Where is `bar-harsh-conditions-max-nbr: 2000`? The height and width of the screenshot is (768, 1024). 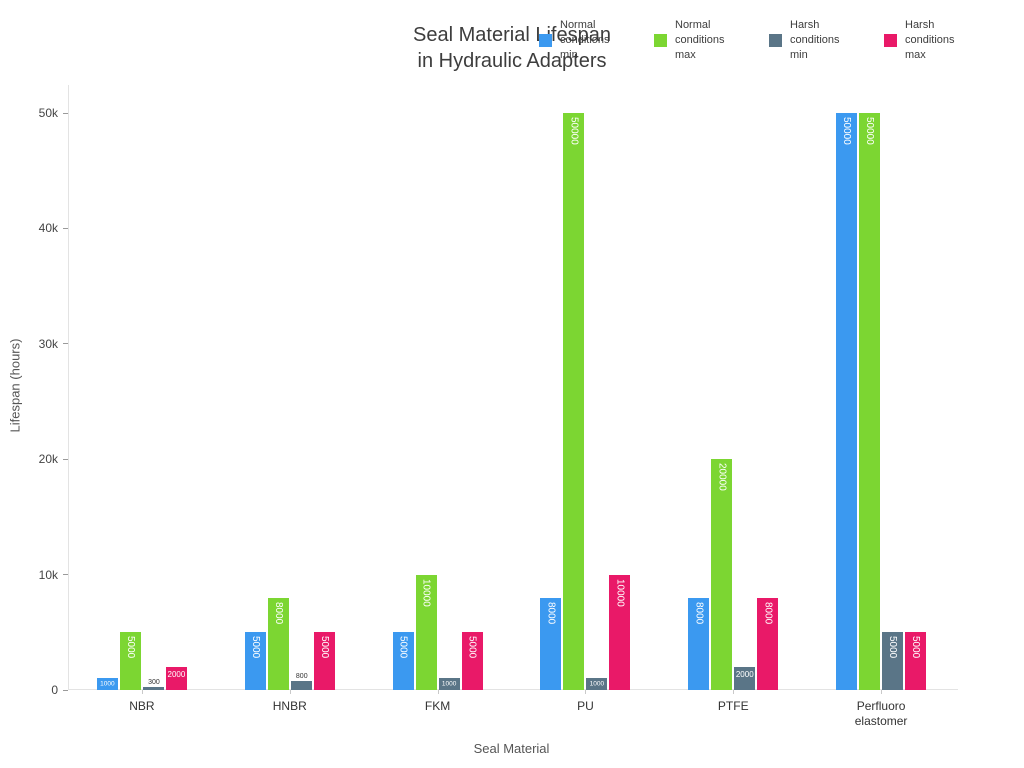 bar-harsh-conditions-max-nbr: 2000 is located at coordinates (176, 678).